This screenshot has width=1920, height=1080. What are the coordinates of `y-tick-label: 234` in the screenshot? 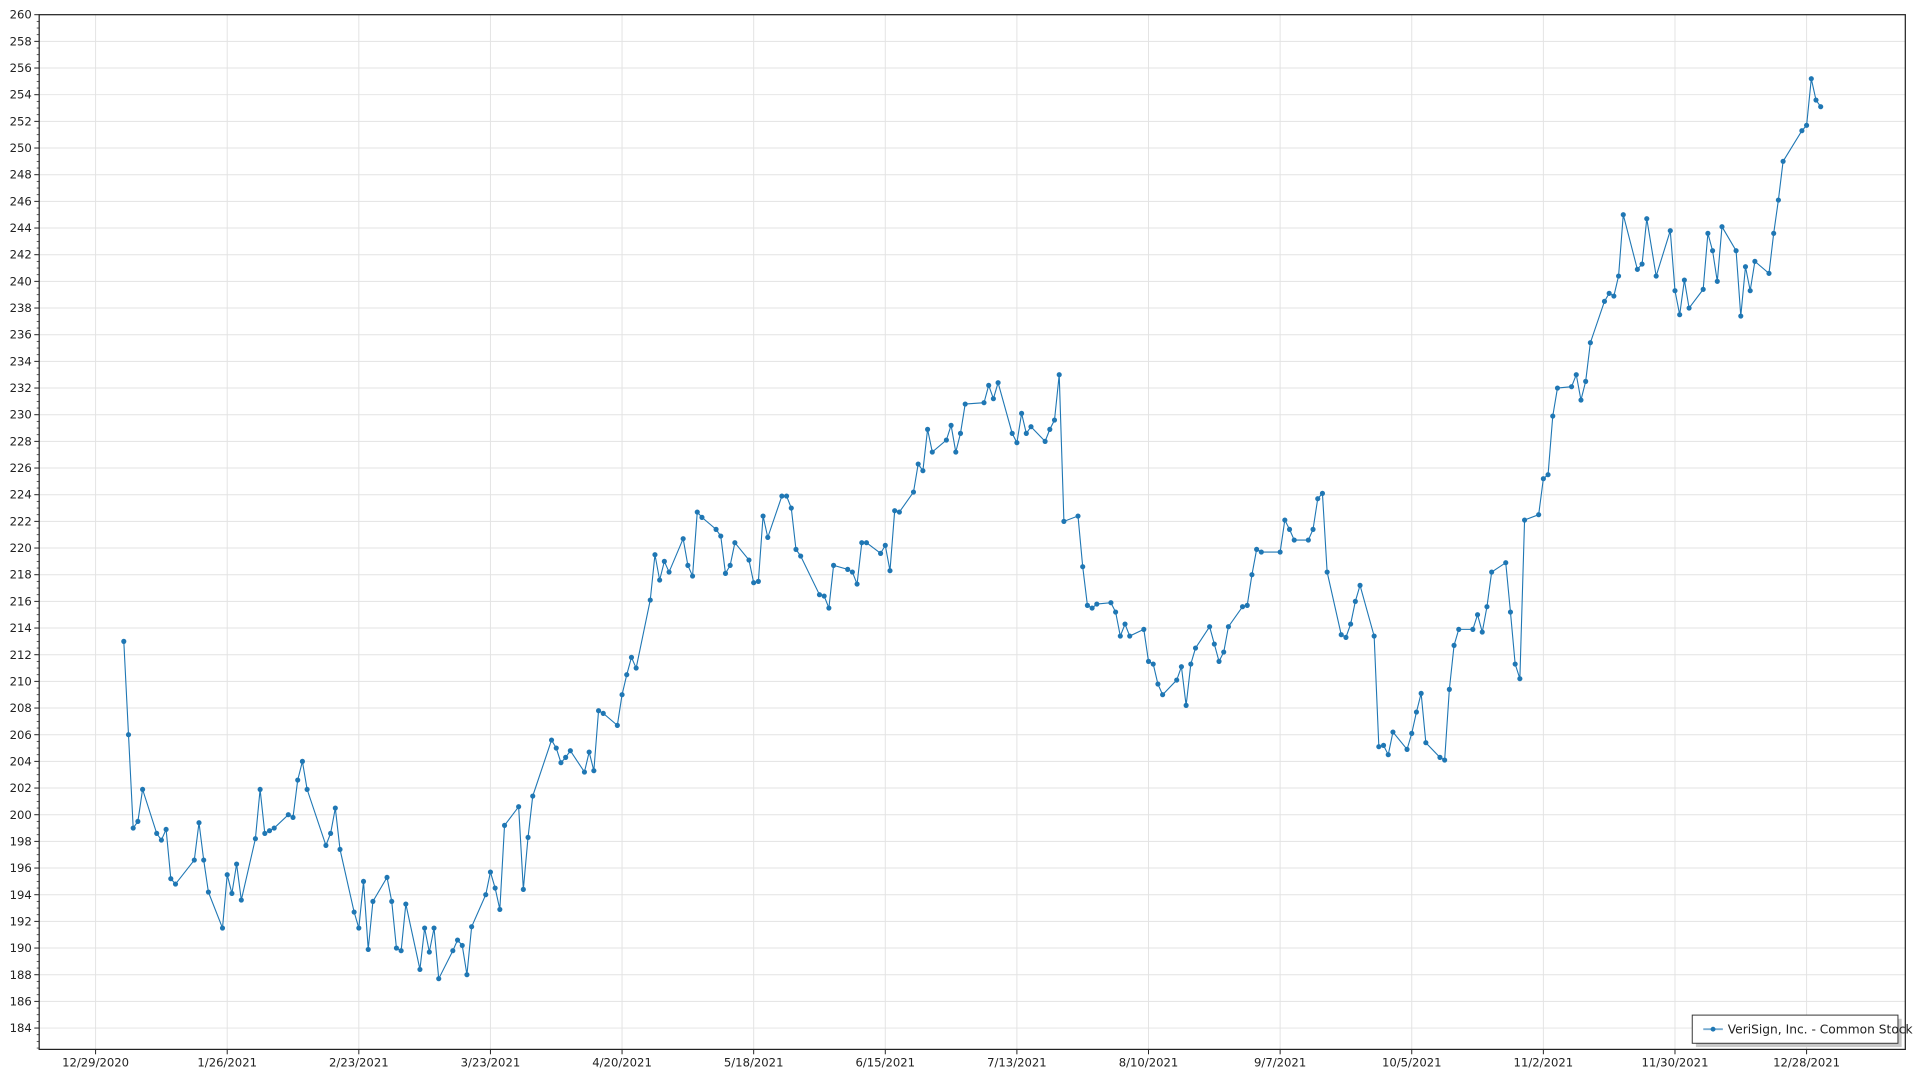 It's located at (21, 361).